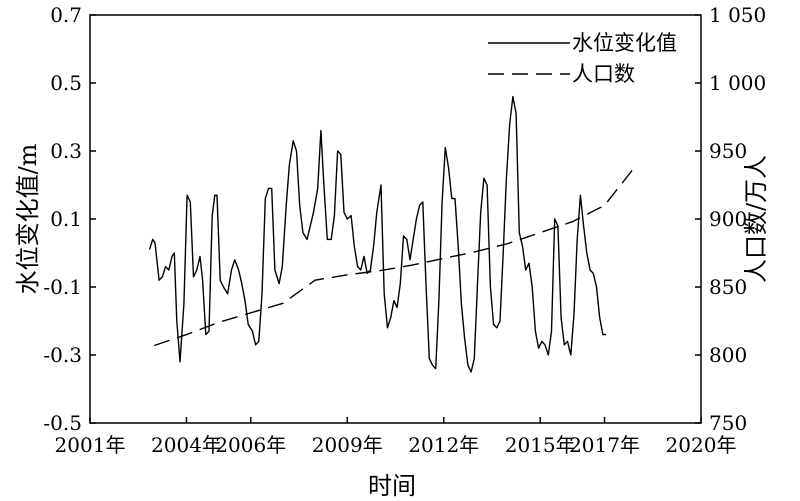 The image size is (800, 501). Describe the element at coordinates (62, 355) in the screenshot. I see `y-left-tick-label: -0.3` at that location.